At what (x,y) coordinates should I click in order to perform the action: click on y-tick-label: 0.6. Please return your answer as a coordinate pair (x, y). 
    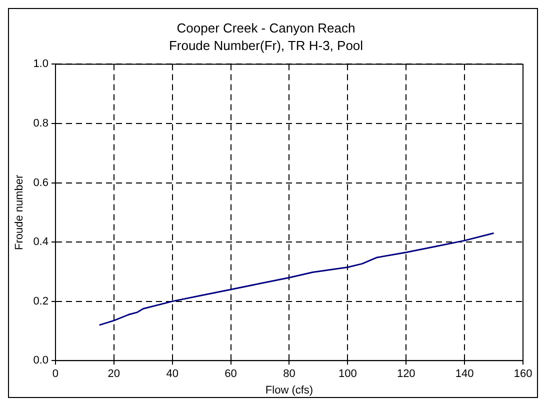
    Looking at the image, I should click on (40, 182).